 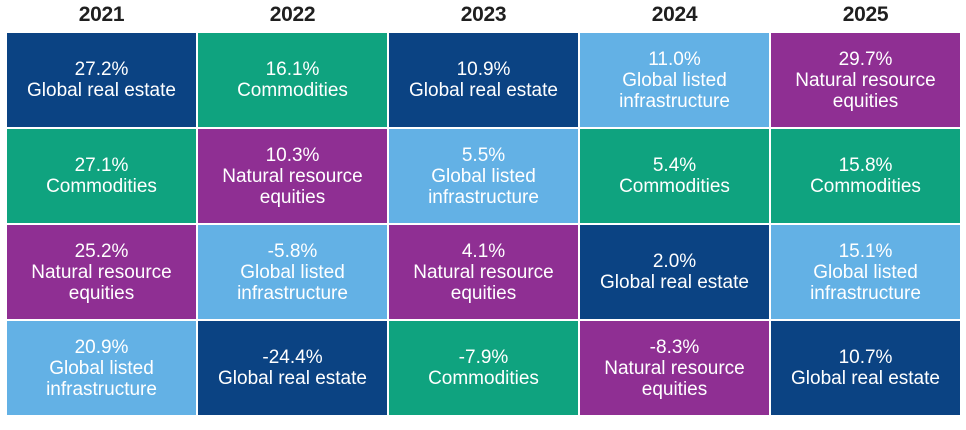 I want to click on quilt-cell: 11.0% Global listed infrastructure, so click(x=674, y=80).